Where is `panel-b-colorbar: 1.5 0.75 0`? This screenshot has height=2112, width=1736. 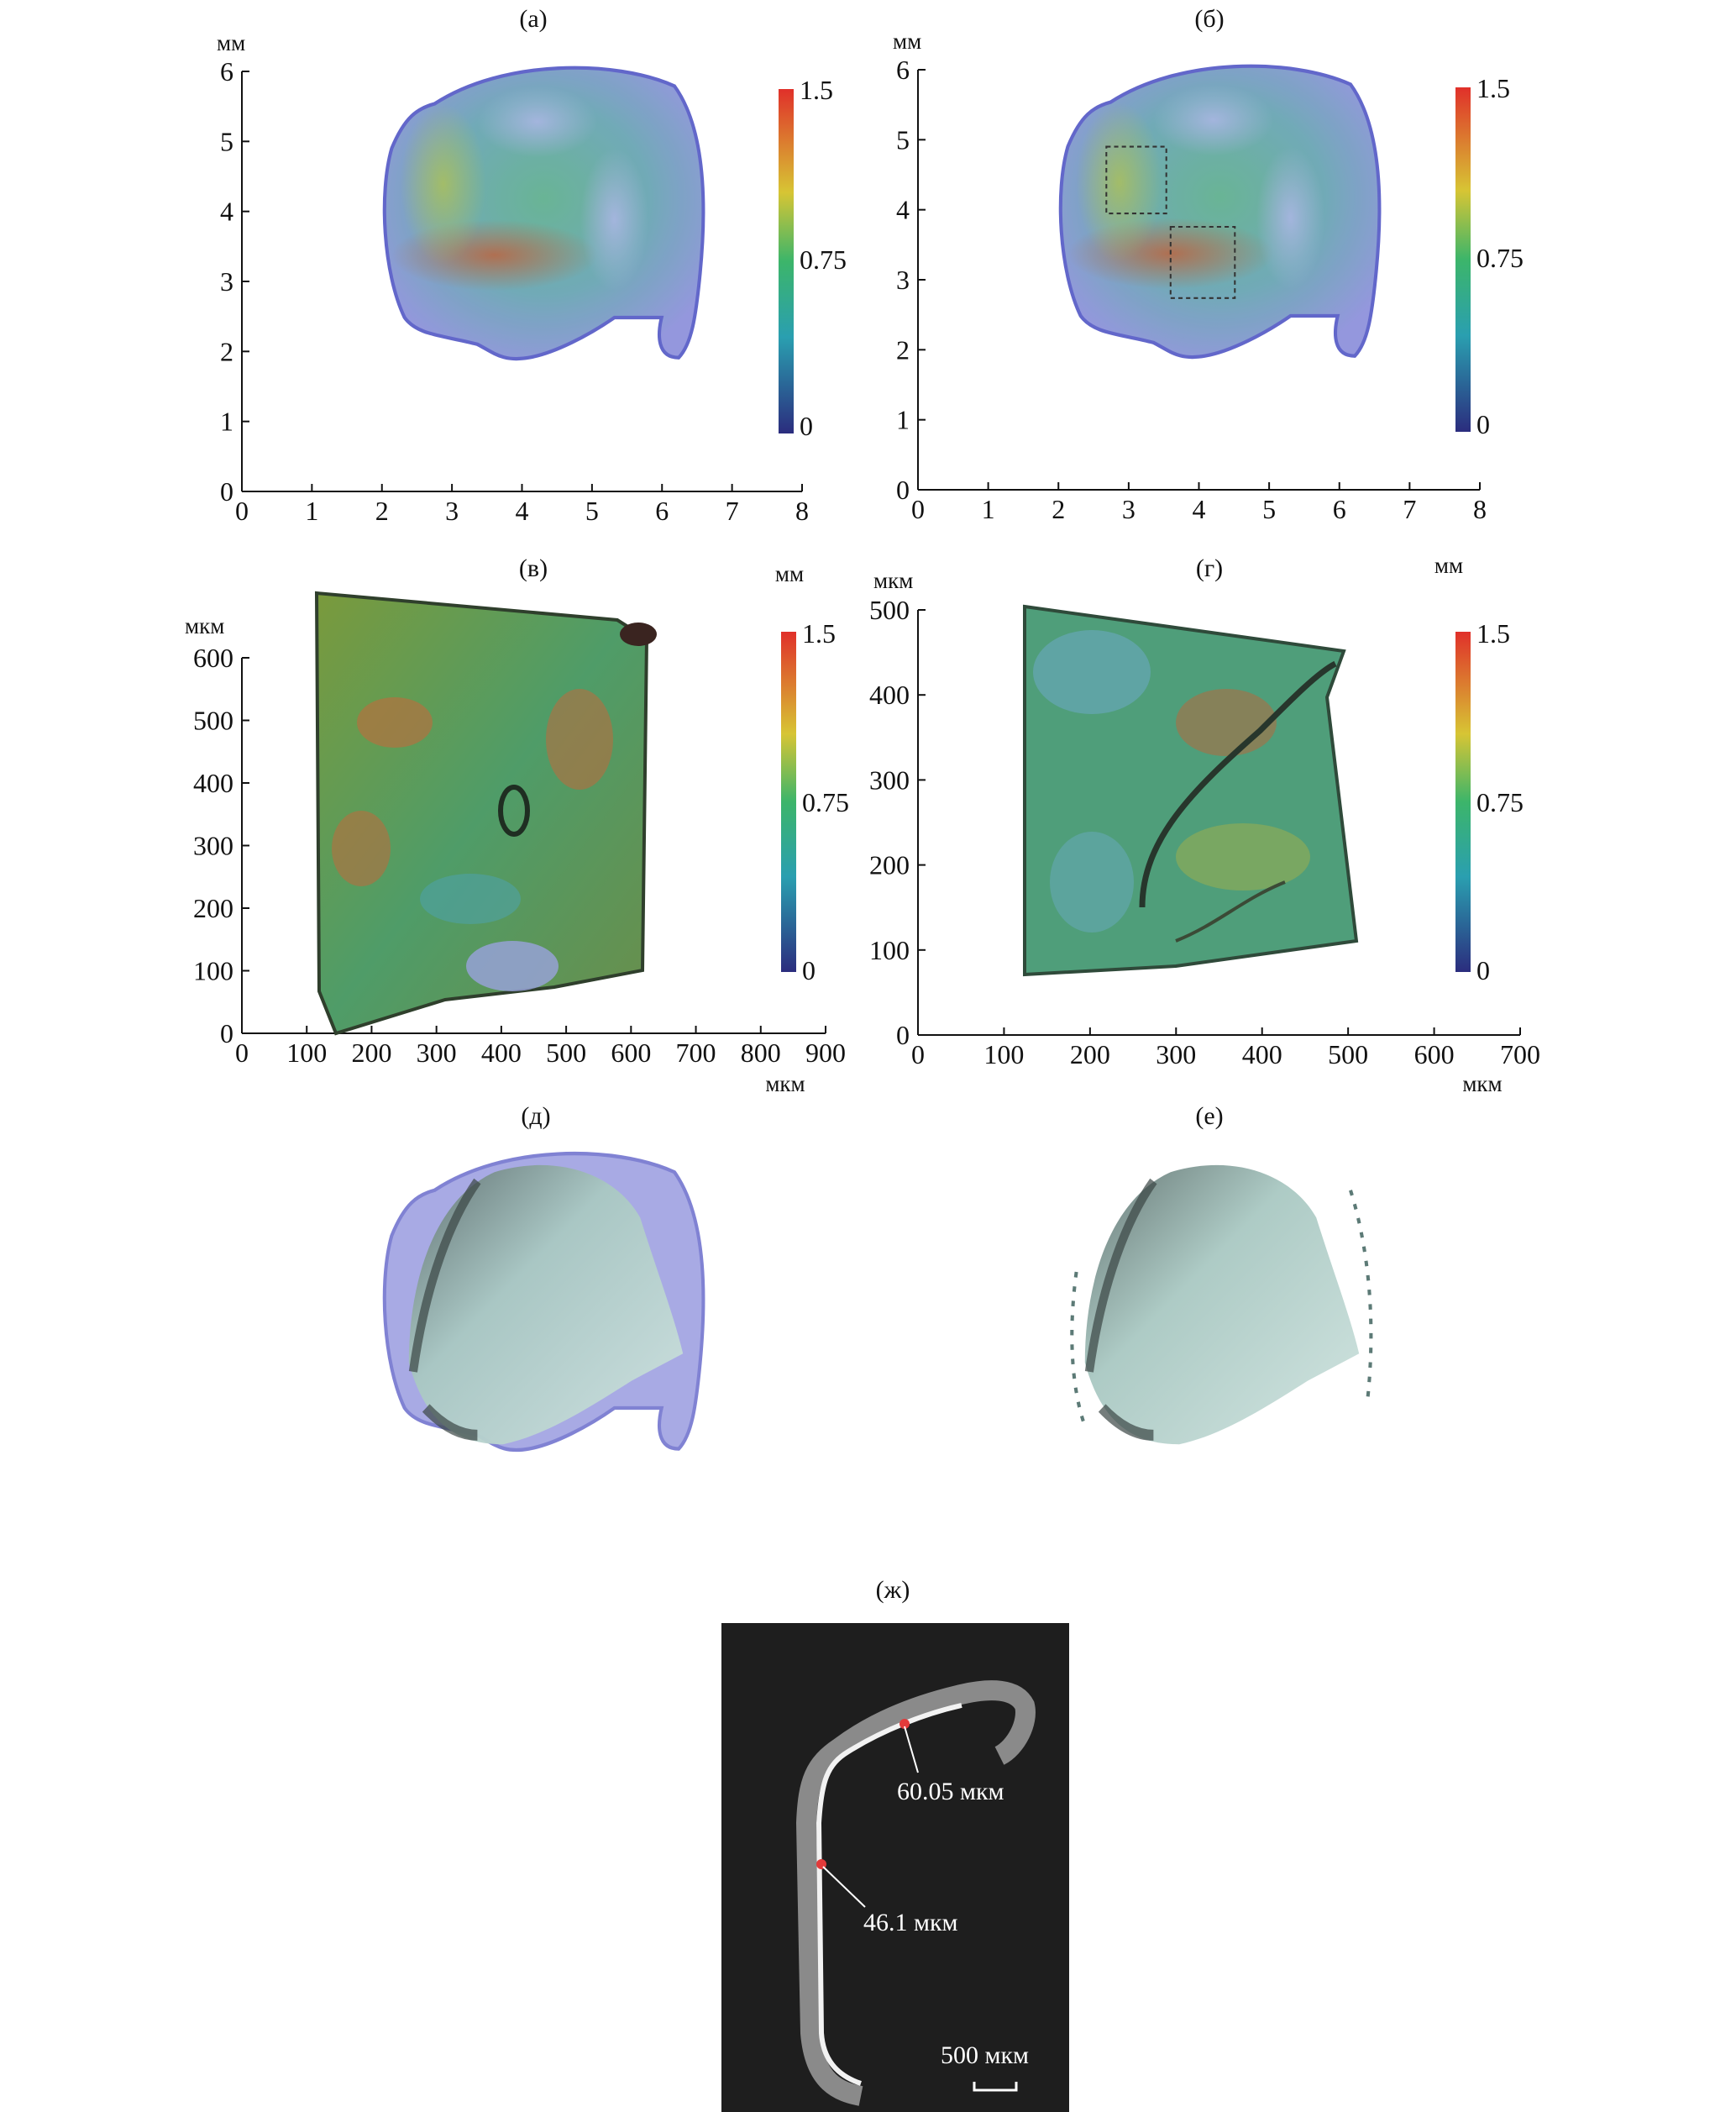 panel-b-colorbar: 1.5 0.75 0 is located at coordinates (1489, 256).